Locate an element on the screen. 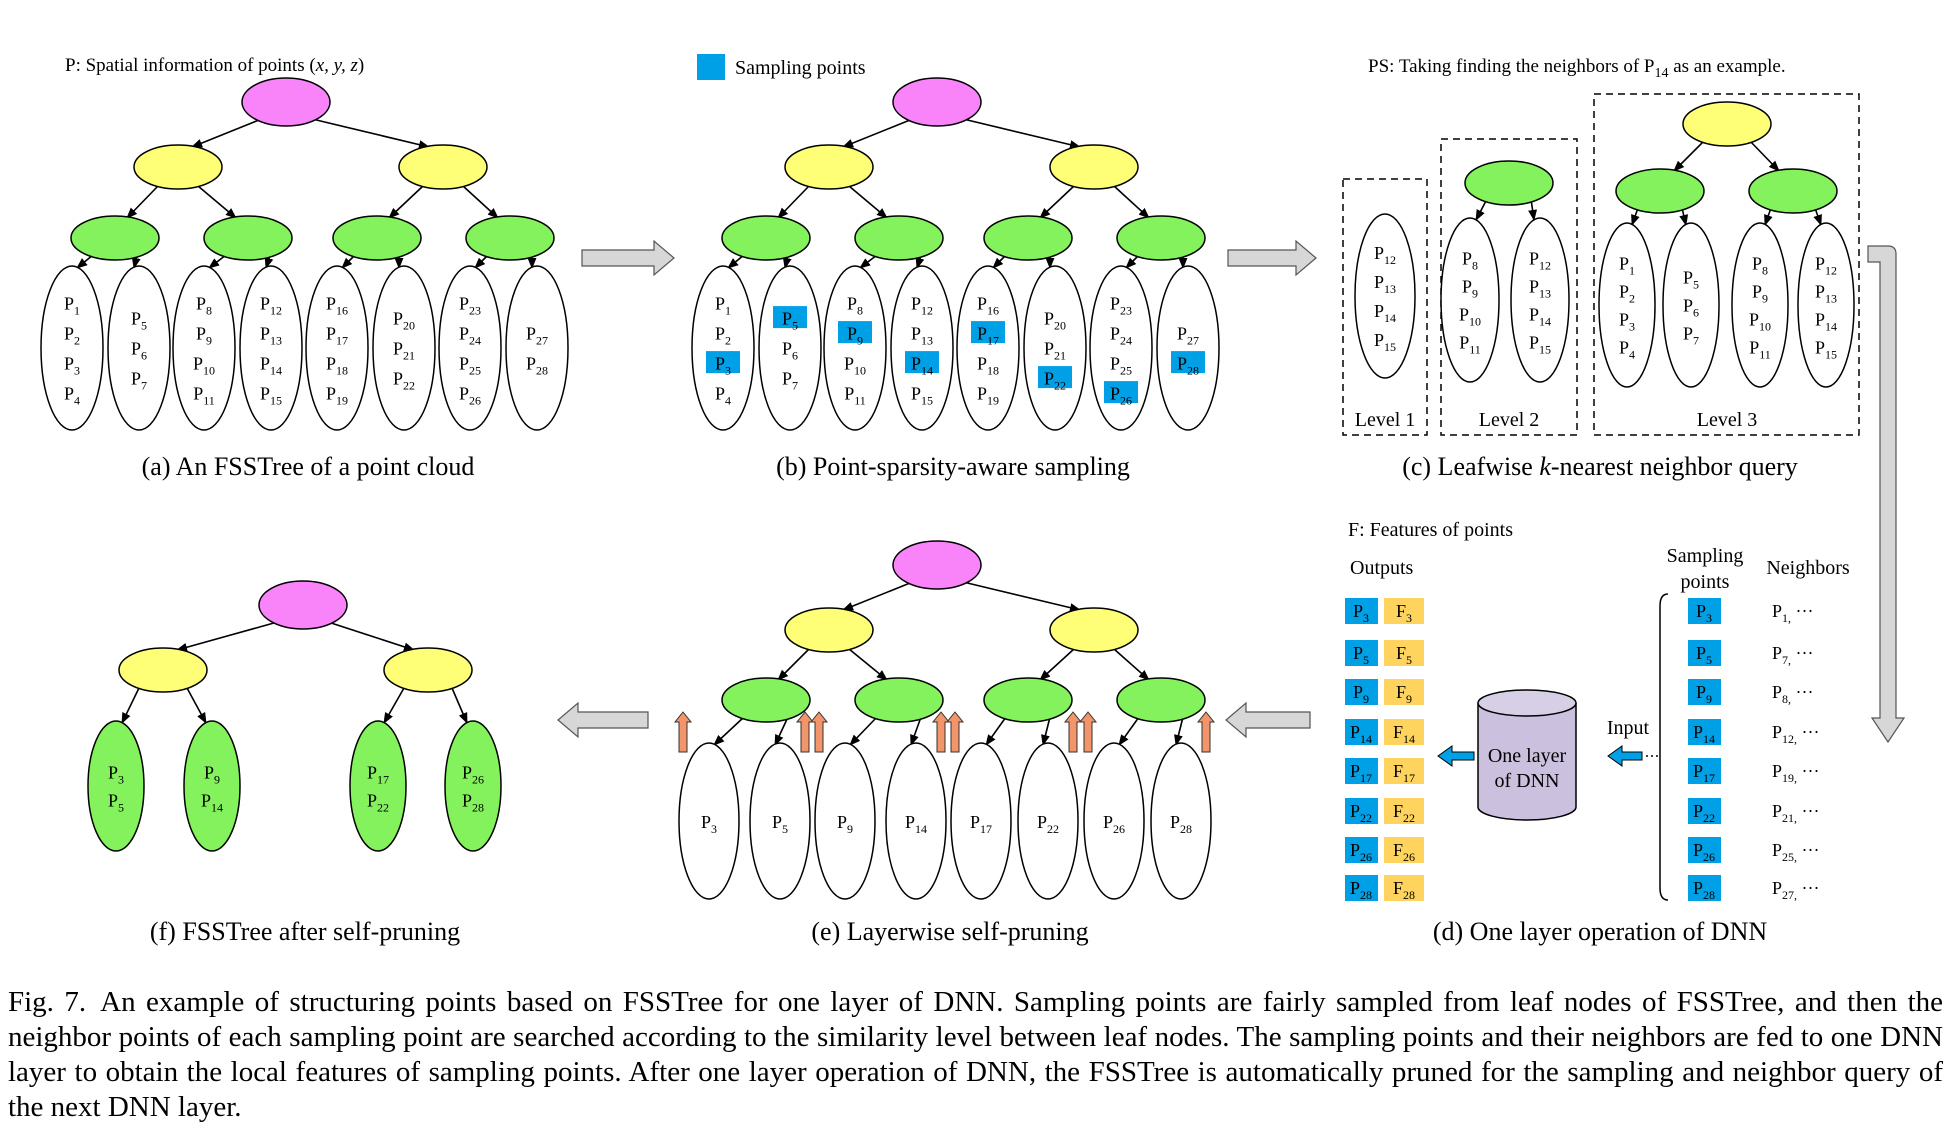  neighbor-label: P7, ··· is located at coordinates (1793, 655).